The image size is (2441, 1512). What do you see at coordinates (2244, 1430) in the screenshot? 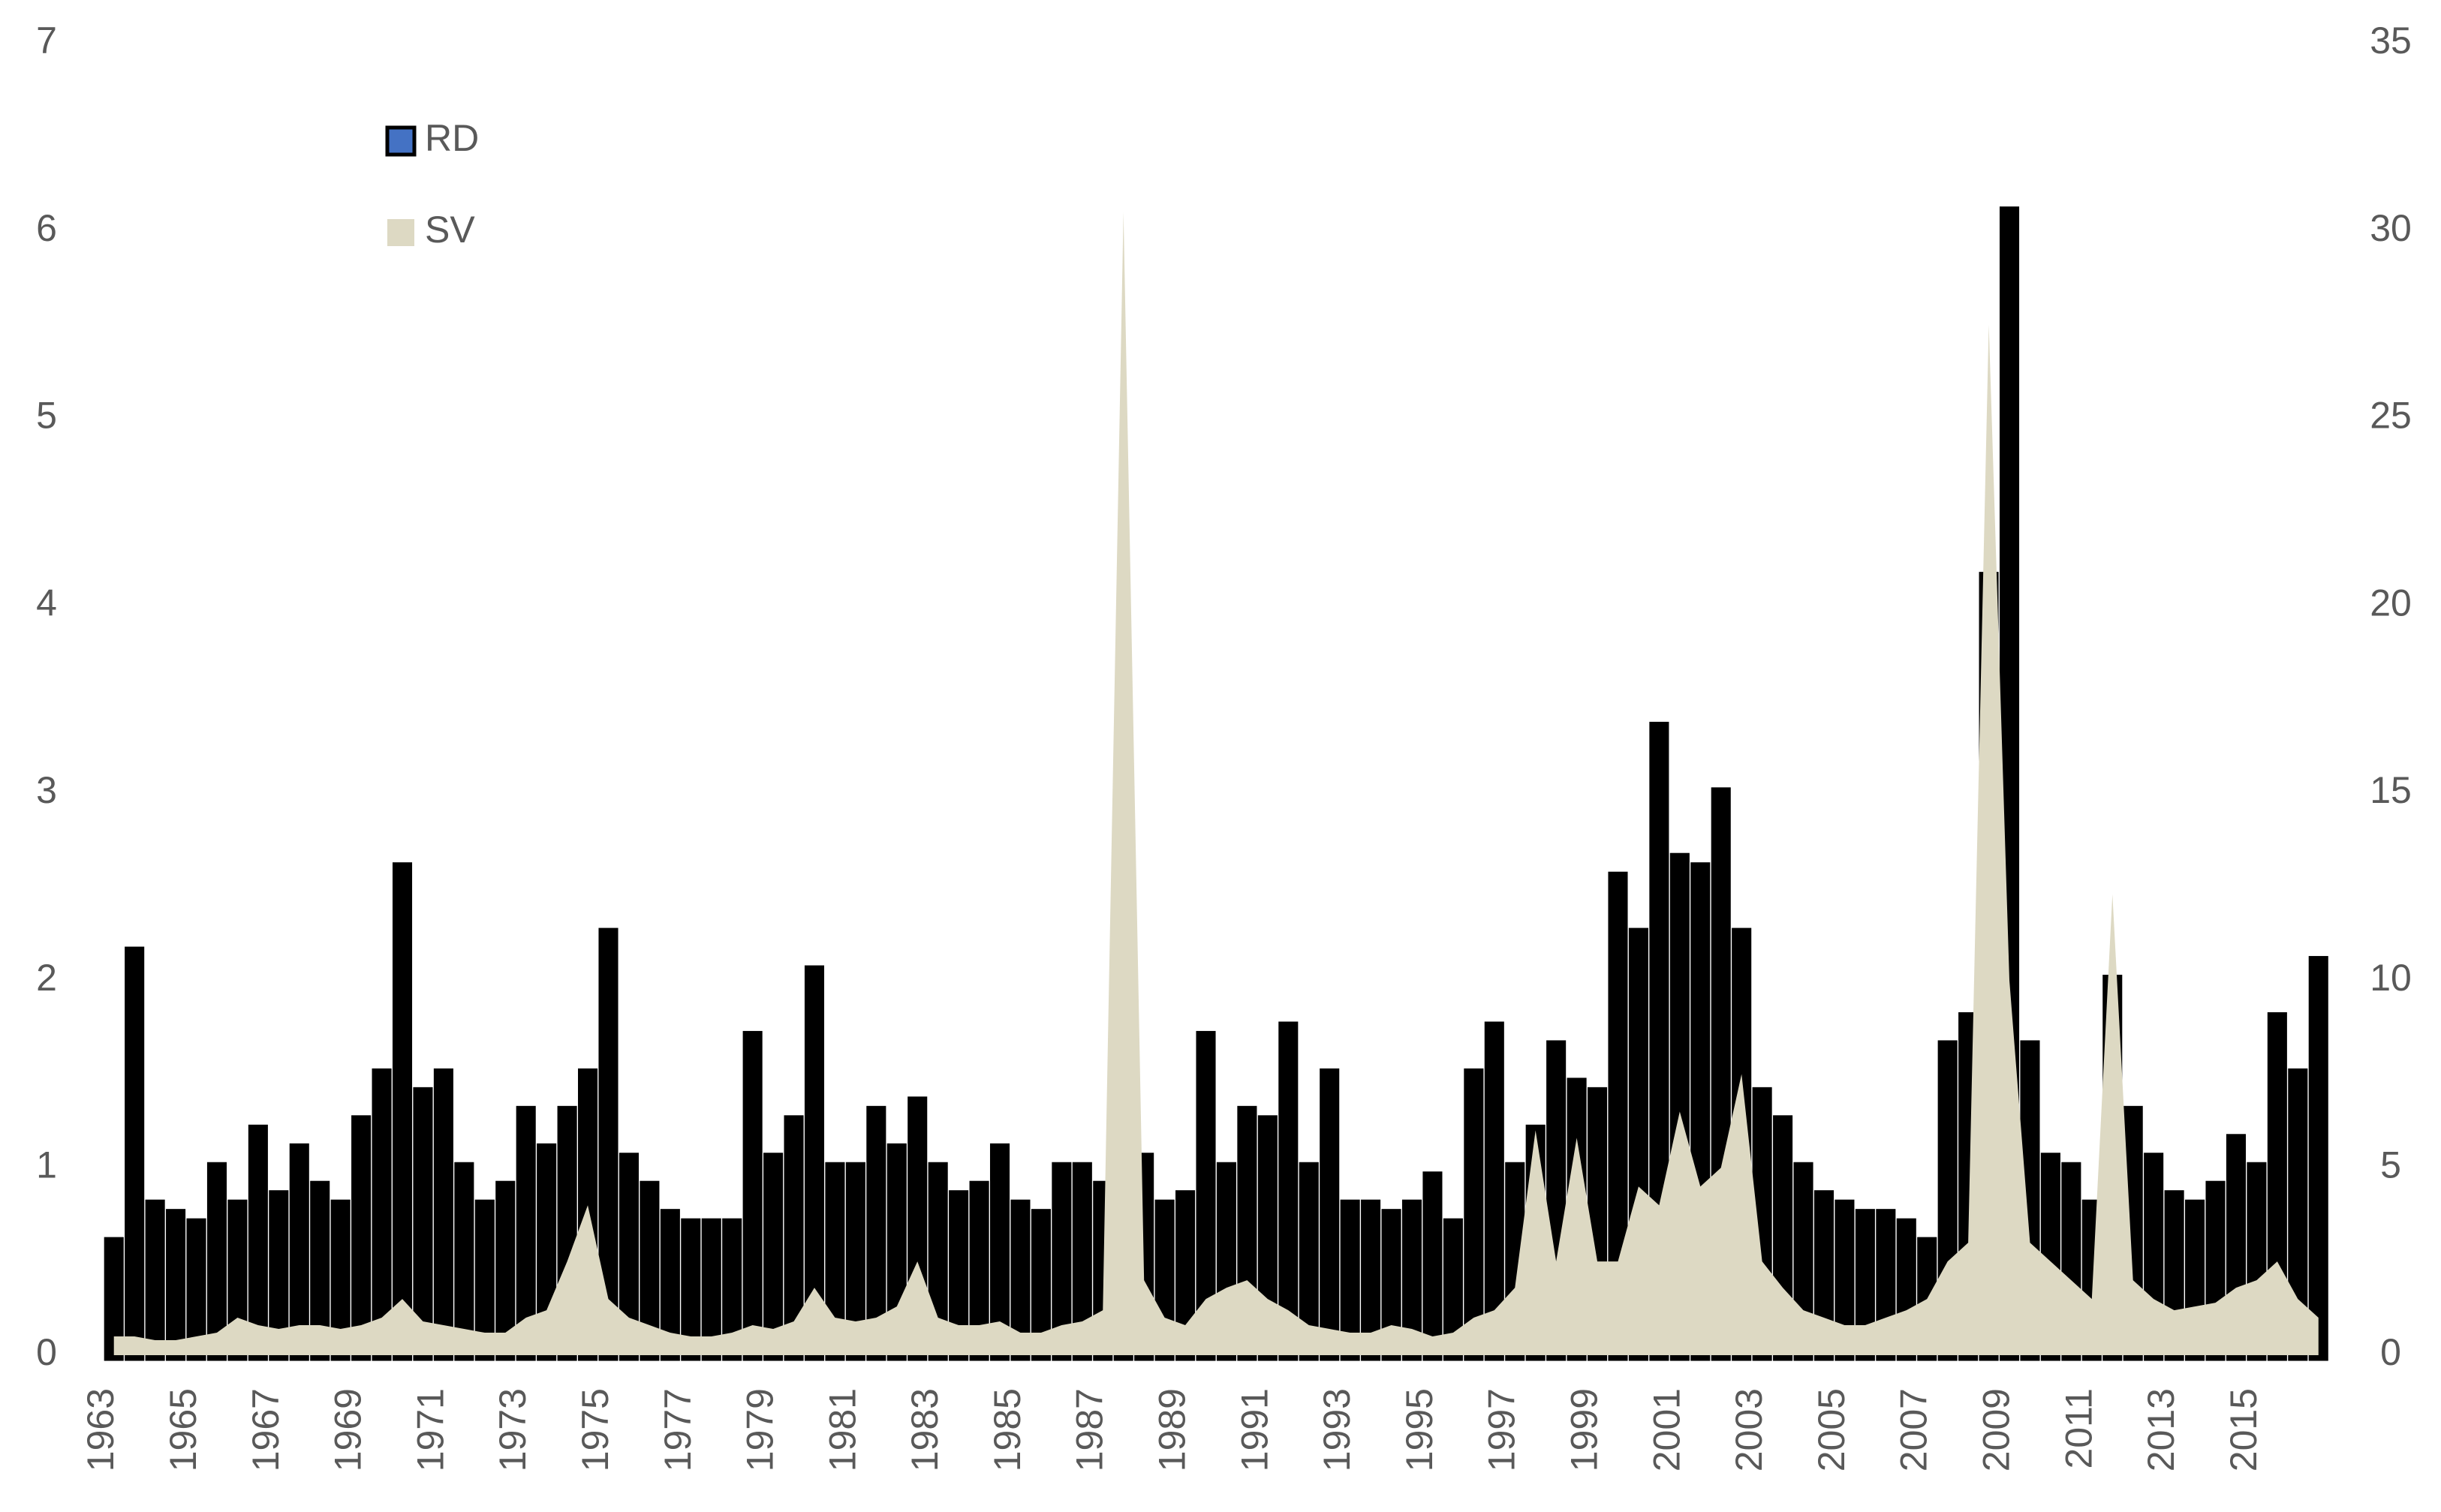
I see `x-tick-label: 2015` at bounding box center [2244, 1430].